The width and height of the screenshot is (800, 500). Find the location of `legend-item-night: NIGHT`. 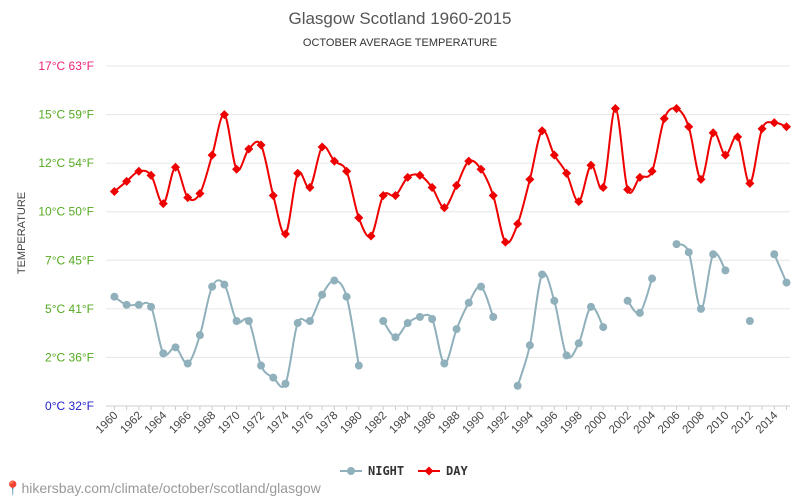

legend-item-night: NIGHT is located at coordinates (372, 471).